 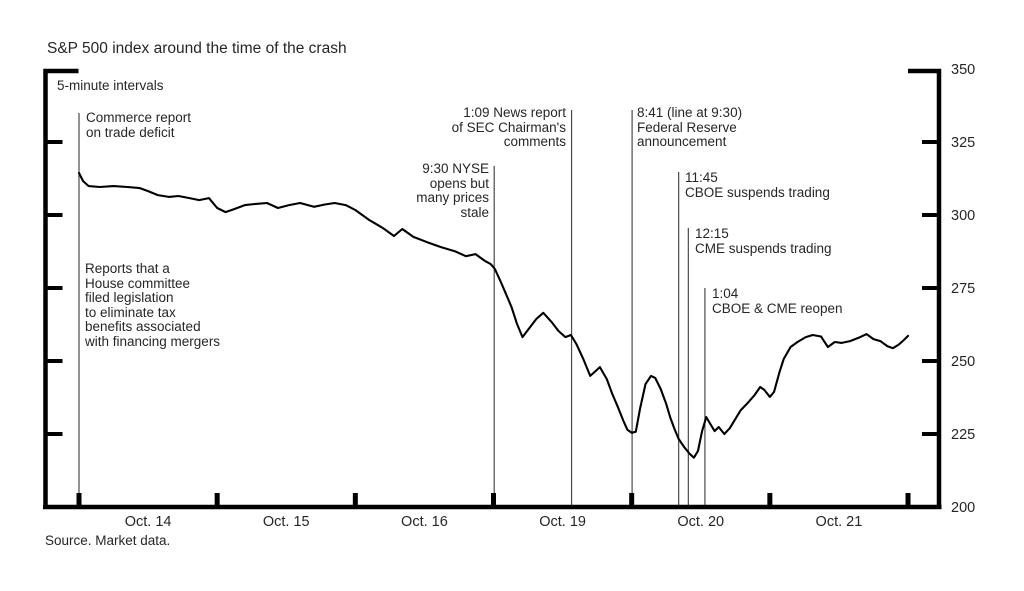 I want to click on y-axis-label-200: 200, so click(x=963, y=508).